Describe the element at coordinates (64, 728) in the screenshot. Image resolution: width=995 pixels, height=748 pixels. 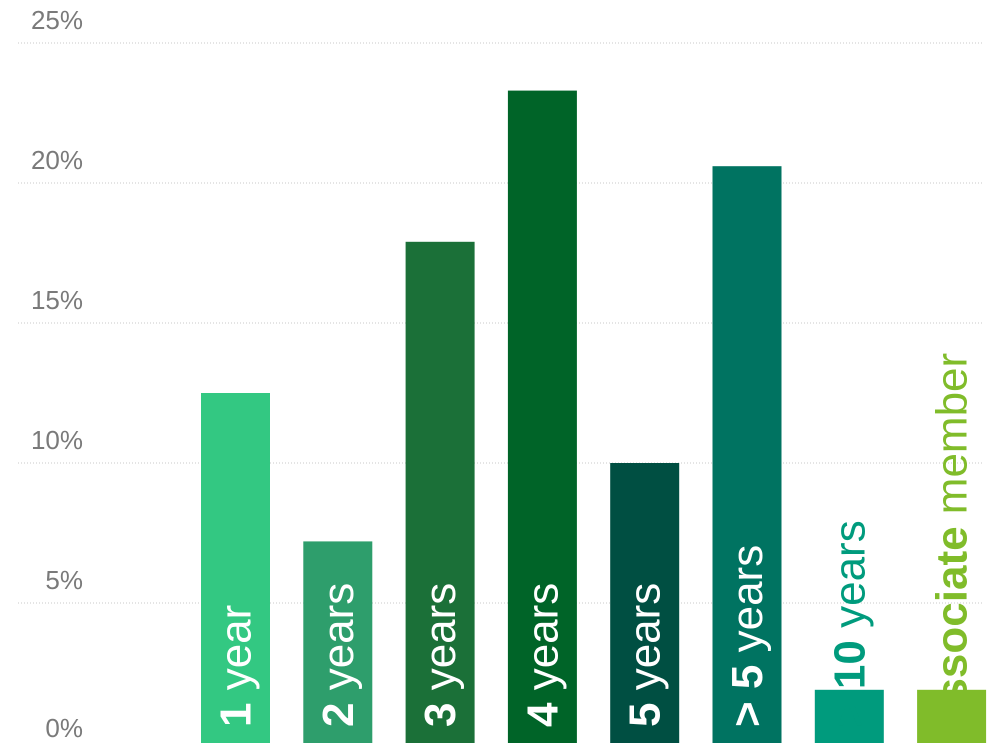
I see `y-tick-label: 0%` at that location.